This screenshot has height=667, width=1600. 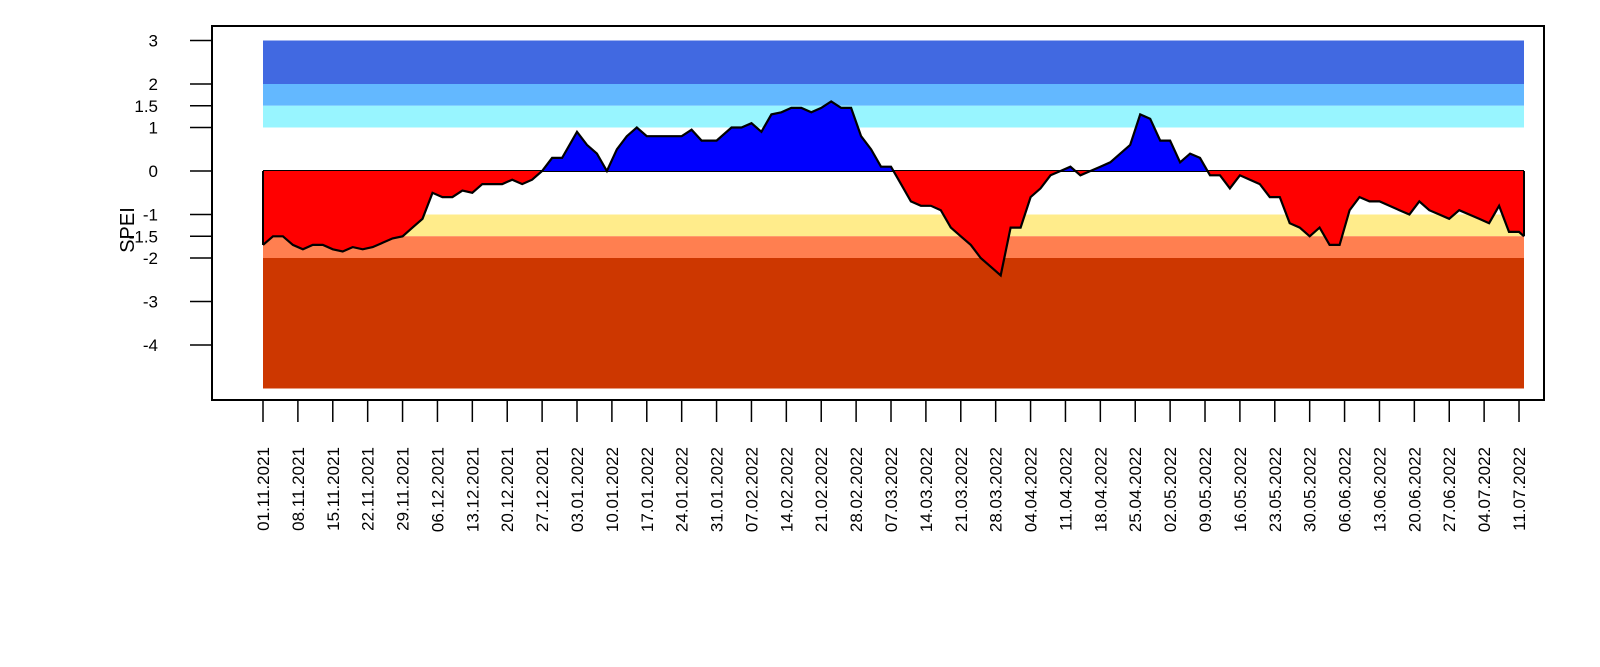 I want to click on x-tick-label: 18.04.2022, so click(x=1100, y=489).